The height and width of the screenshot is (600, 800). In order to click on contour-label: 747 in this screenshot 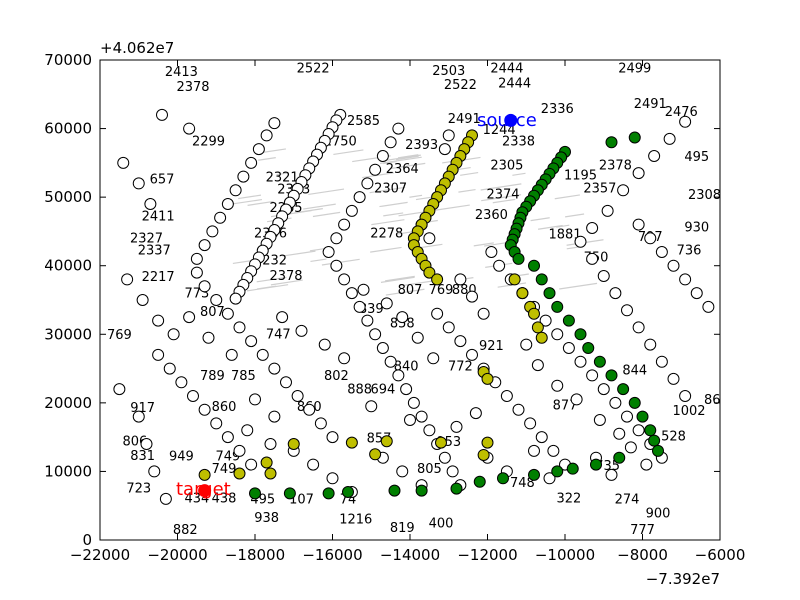, I will do `click(278, 334)`.